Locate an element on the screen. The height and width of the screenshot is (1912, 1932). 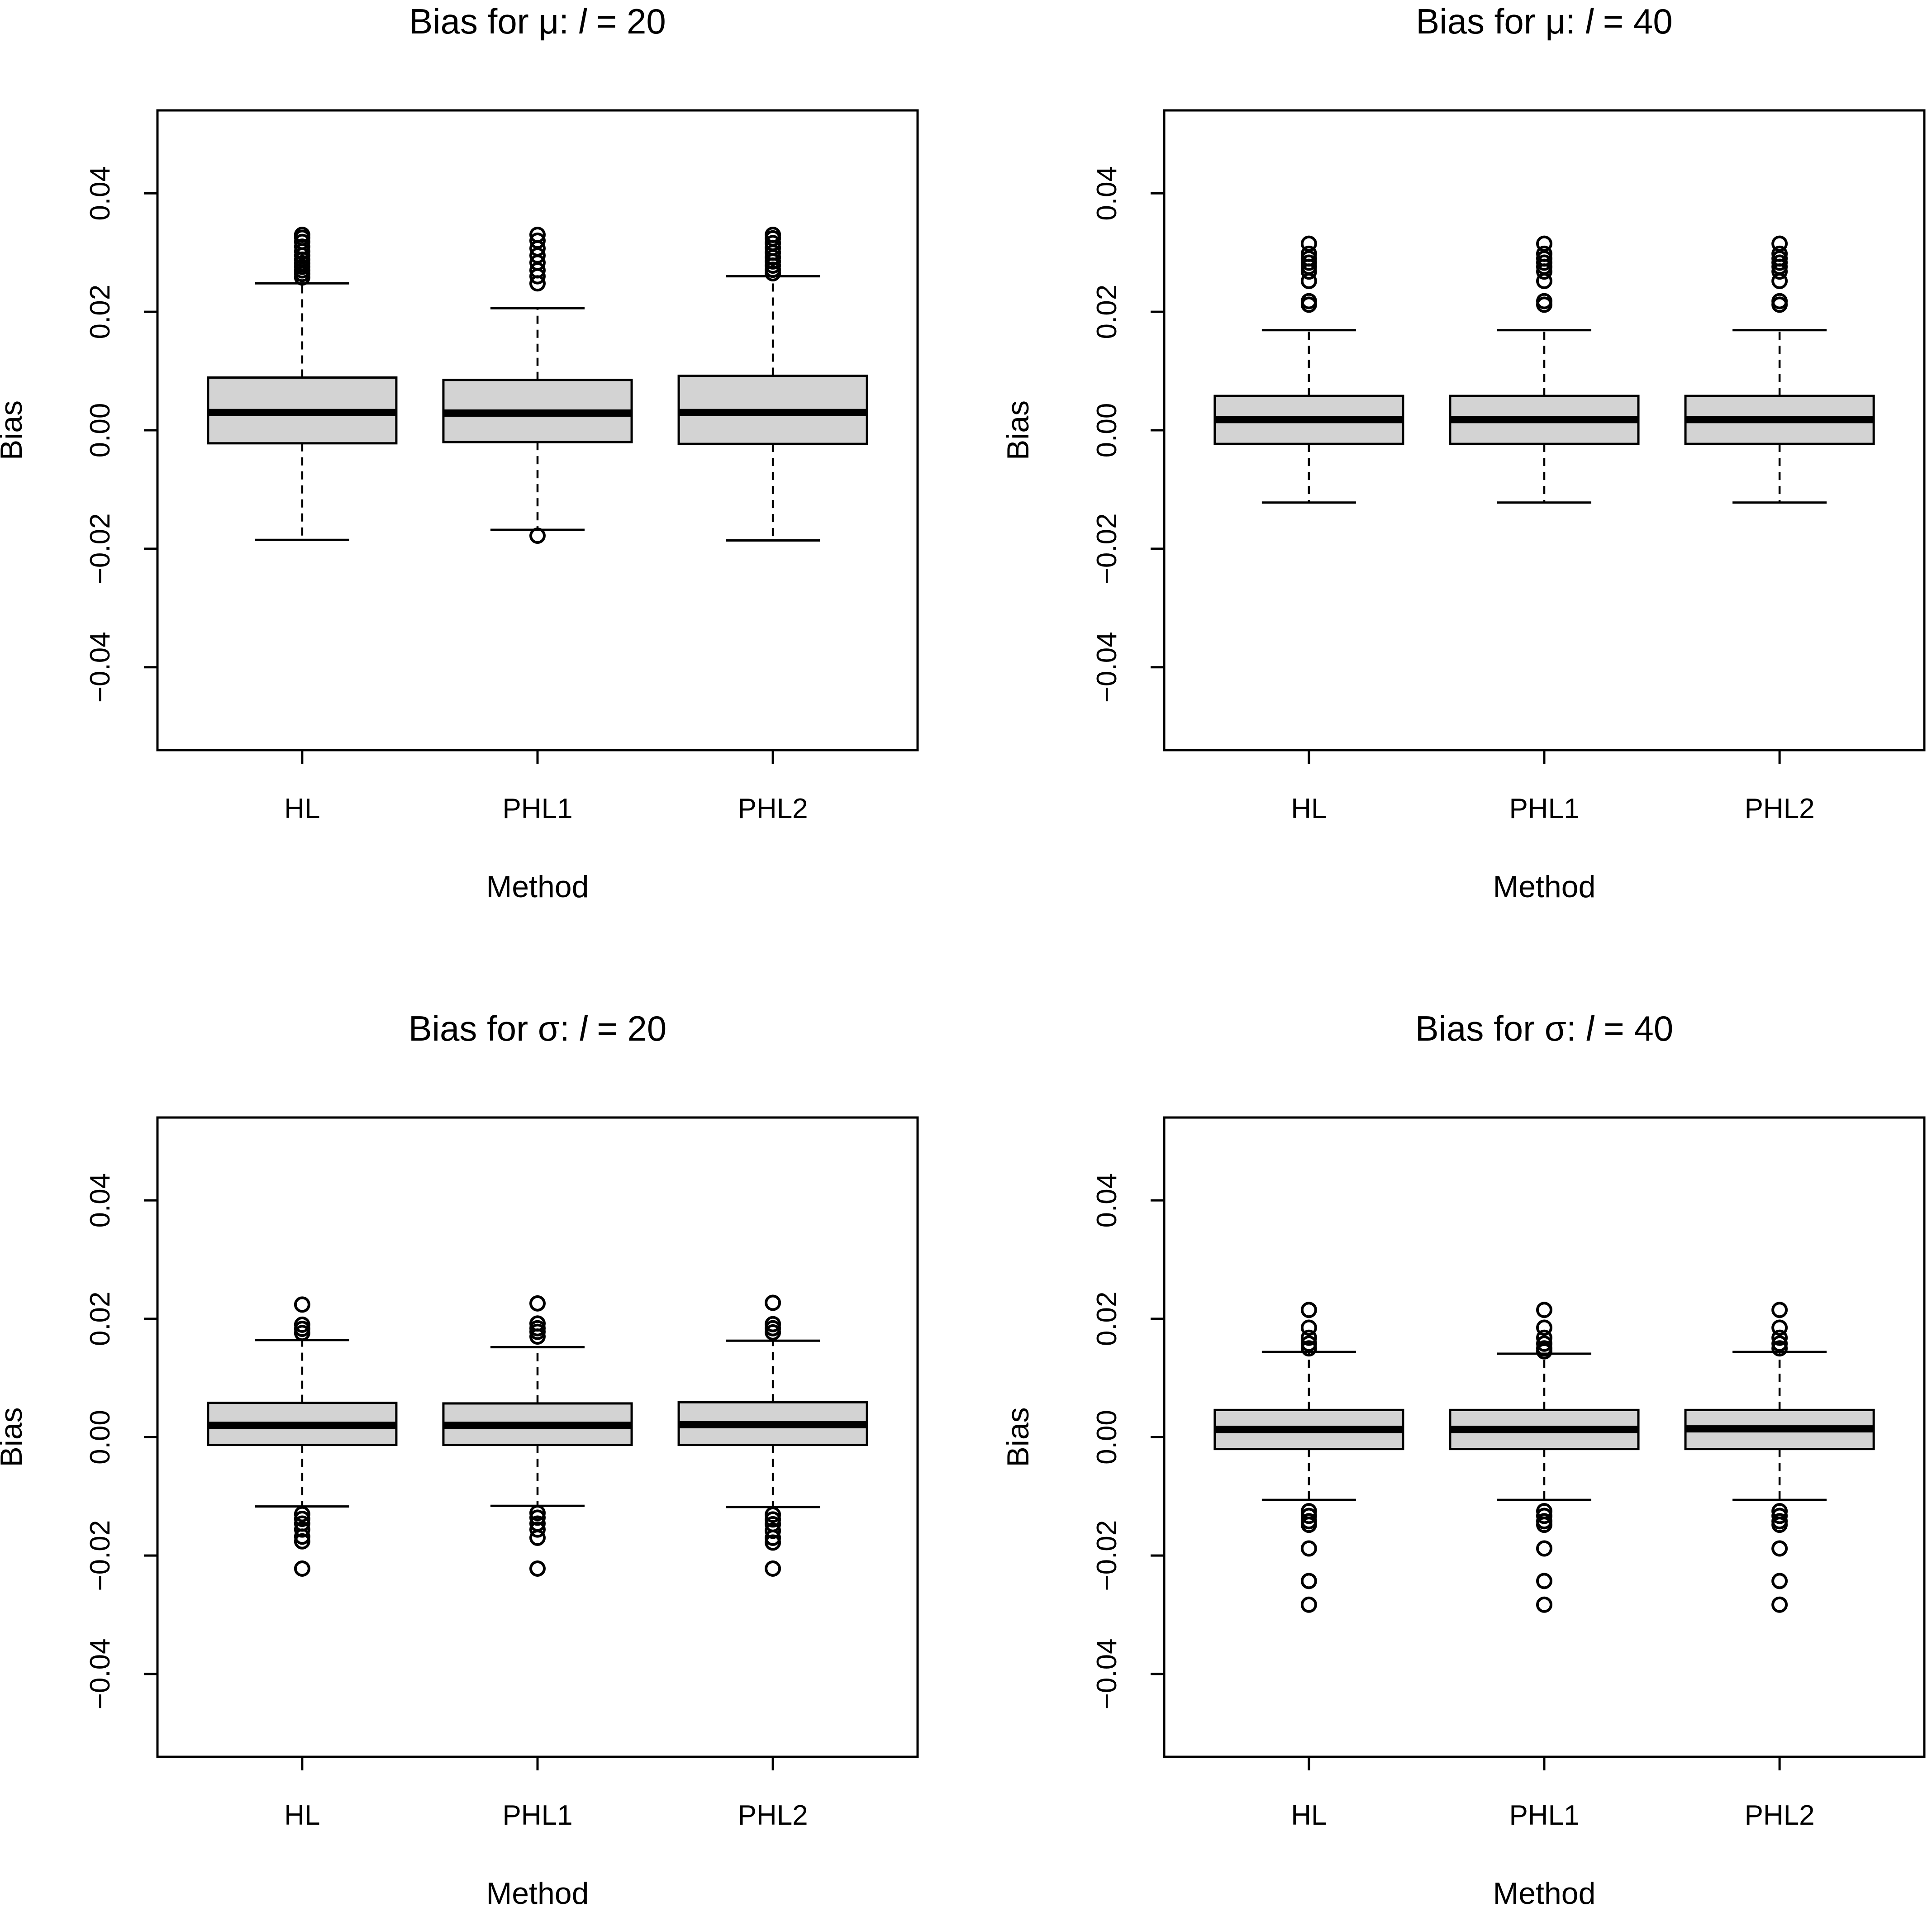
chart-title-sep: : is located at coordinates (568, 21).